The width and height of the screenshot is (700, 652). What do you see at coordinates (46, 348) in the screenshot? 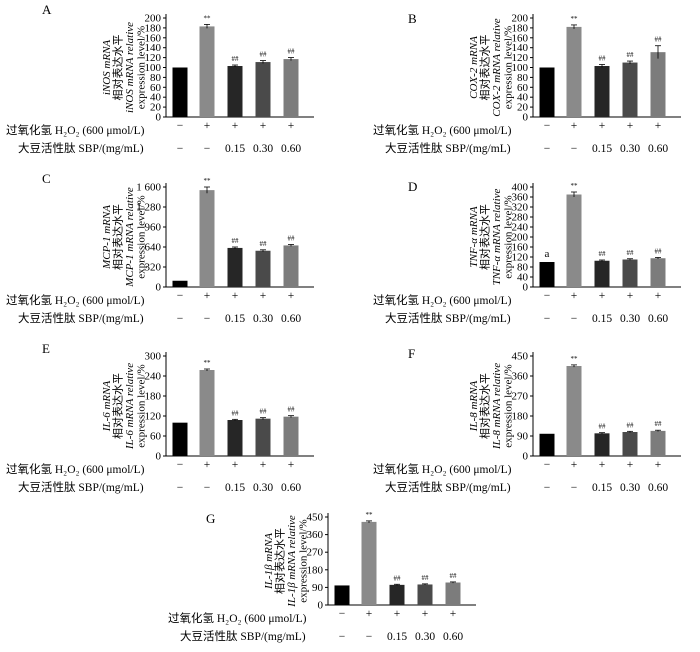
I see `panel-letter: E` at bounding box center [46, 348].